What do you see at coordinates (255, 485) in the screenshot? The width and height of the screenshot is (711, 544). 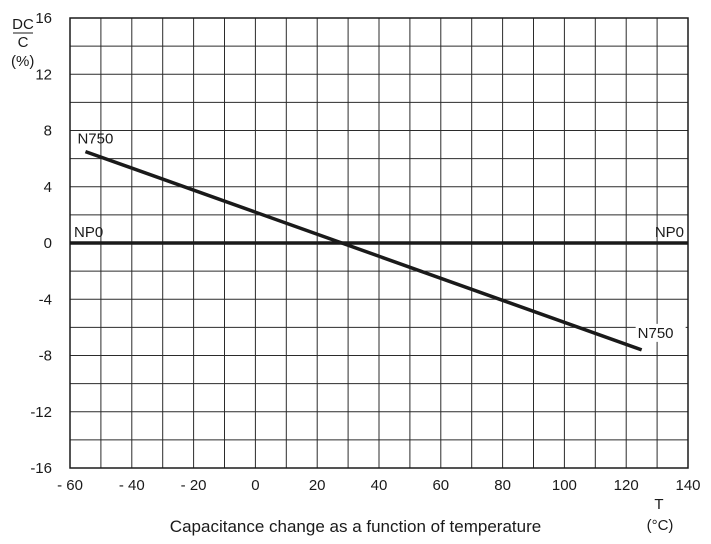 I see `x-tick-label: 0` at bounding box center [255, 485].